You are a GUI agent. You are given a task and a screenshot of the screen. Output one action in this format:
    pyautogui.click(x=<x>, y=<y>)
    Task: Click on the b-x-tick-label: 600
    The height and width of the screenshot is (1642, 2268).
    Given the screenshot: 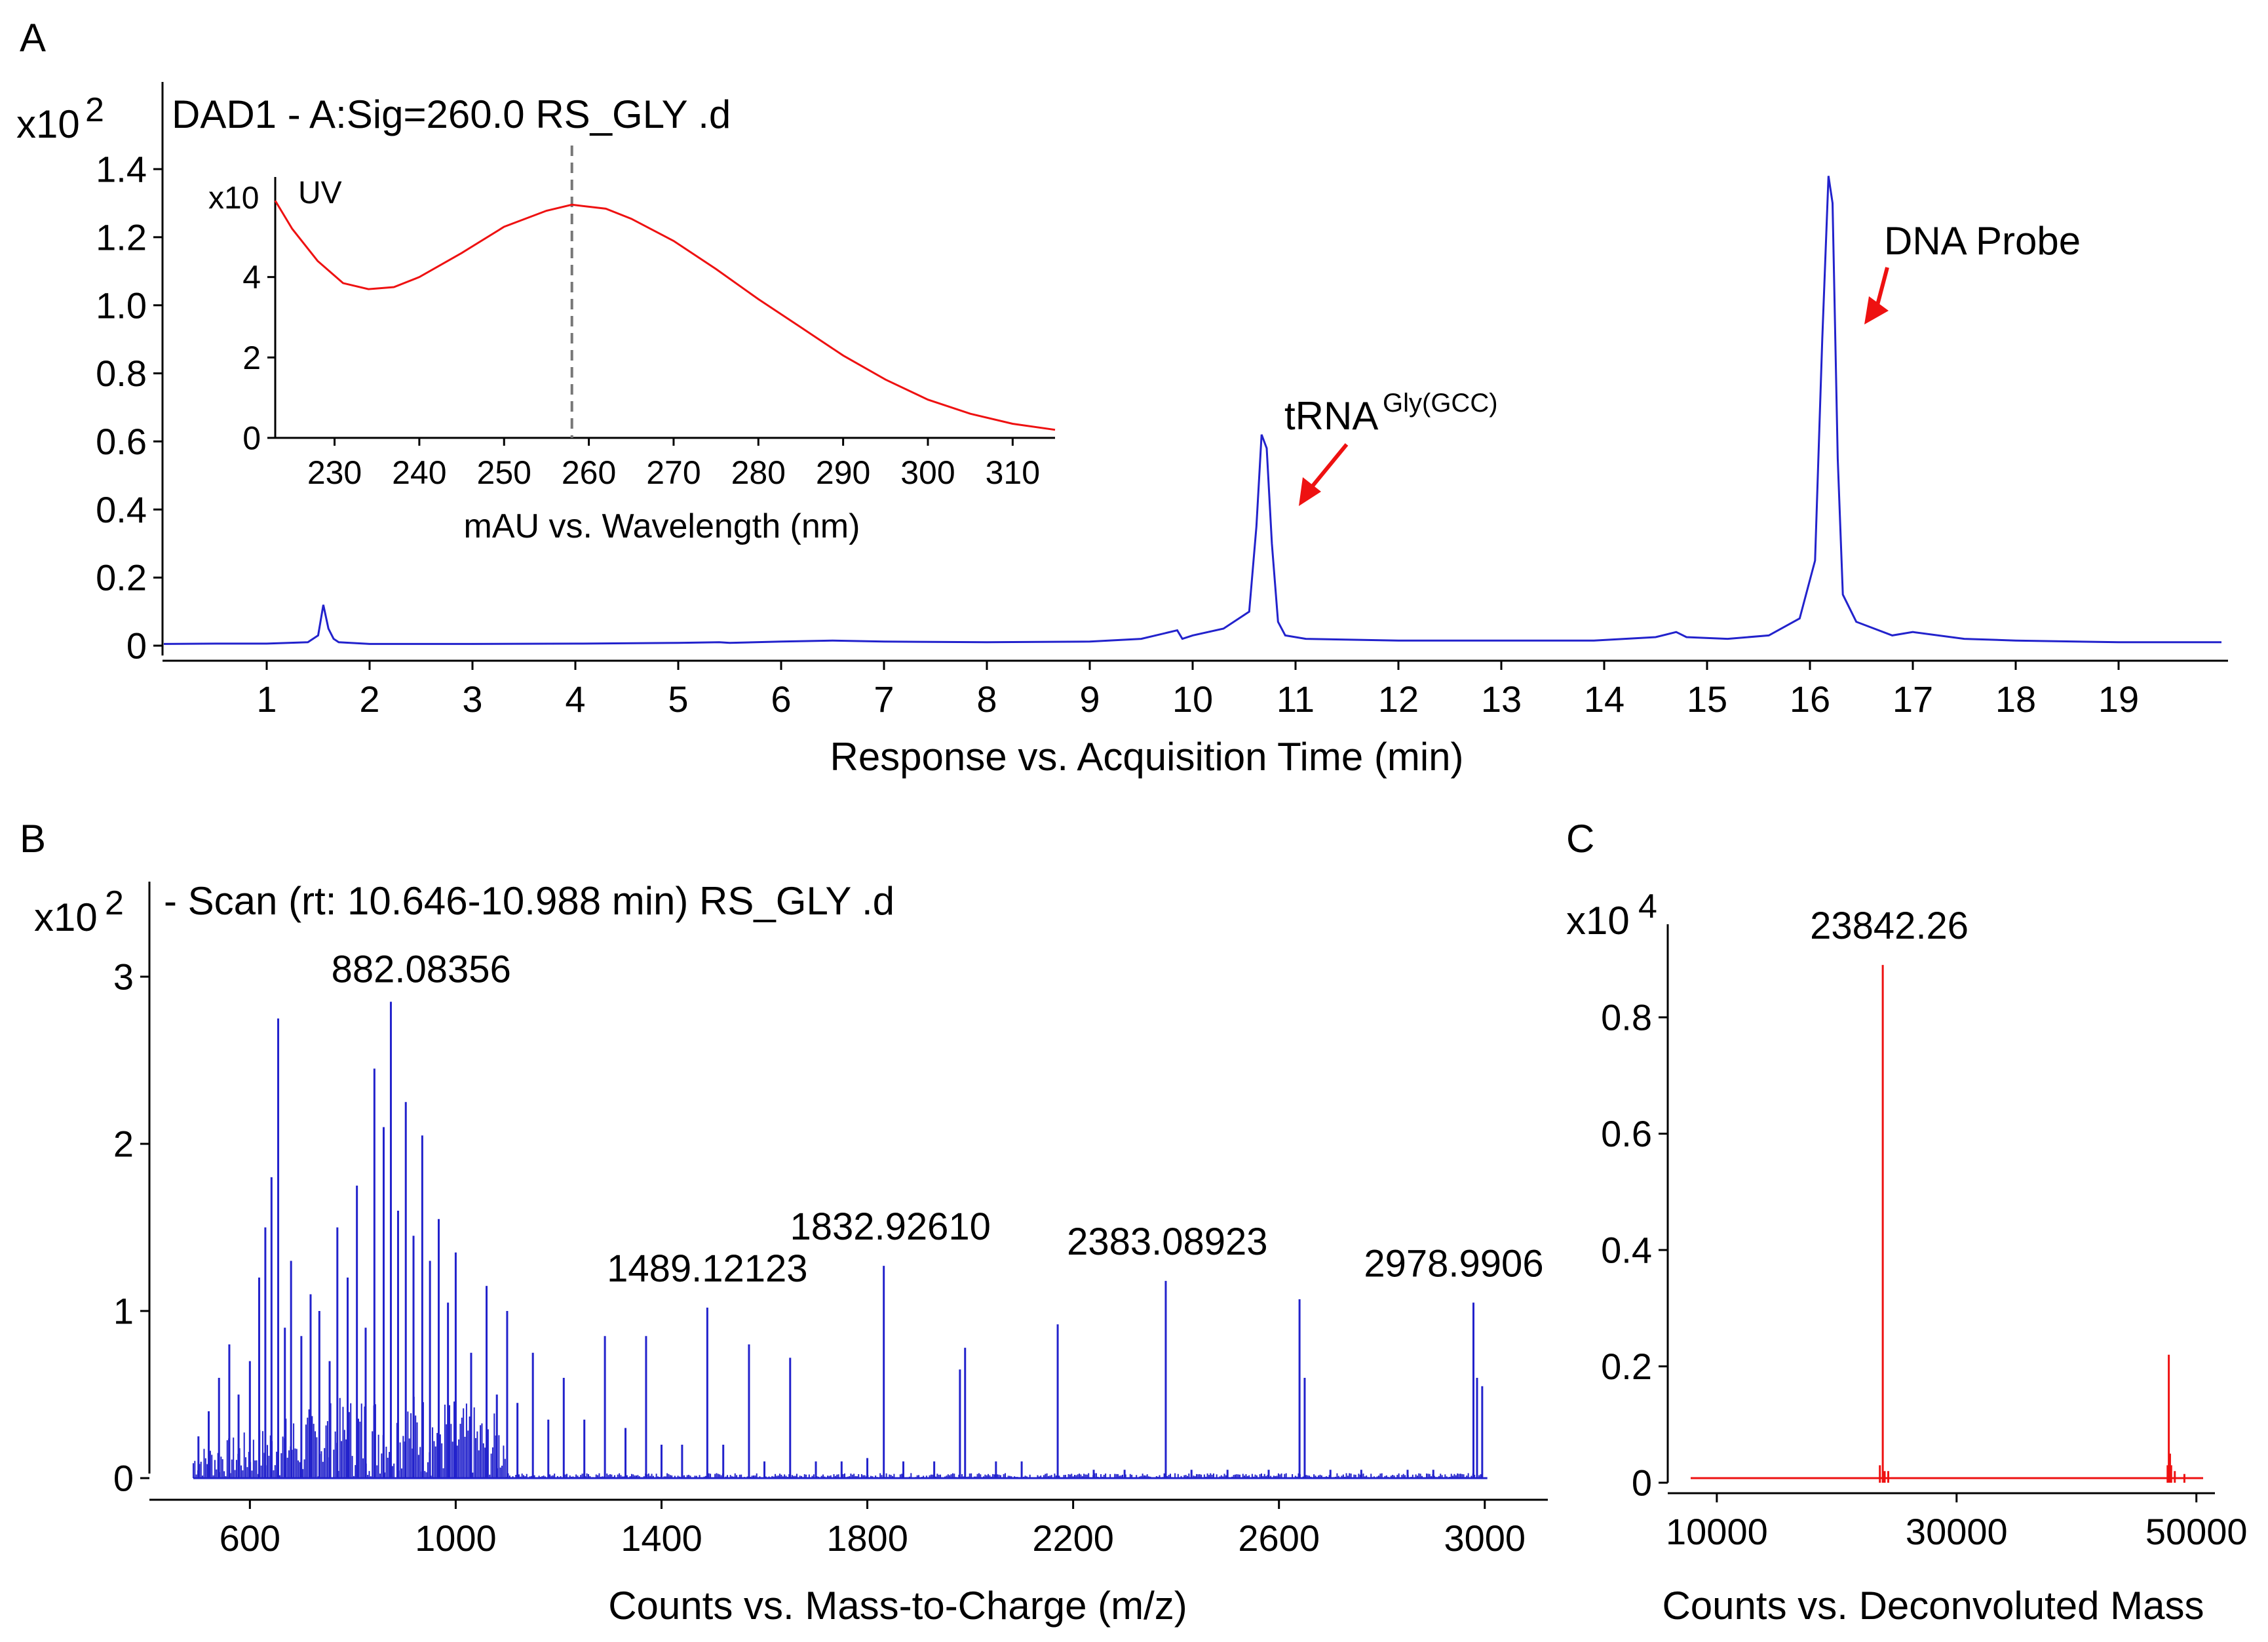 What is the action you would take?
    pyautogui.click(x=250, y=1538)
    